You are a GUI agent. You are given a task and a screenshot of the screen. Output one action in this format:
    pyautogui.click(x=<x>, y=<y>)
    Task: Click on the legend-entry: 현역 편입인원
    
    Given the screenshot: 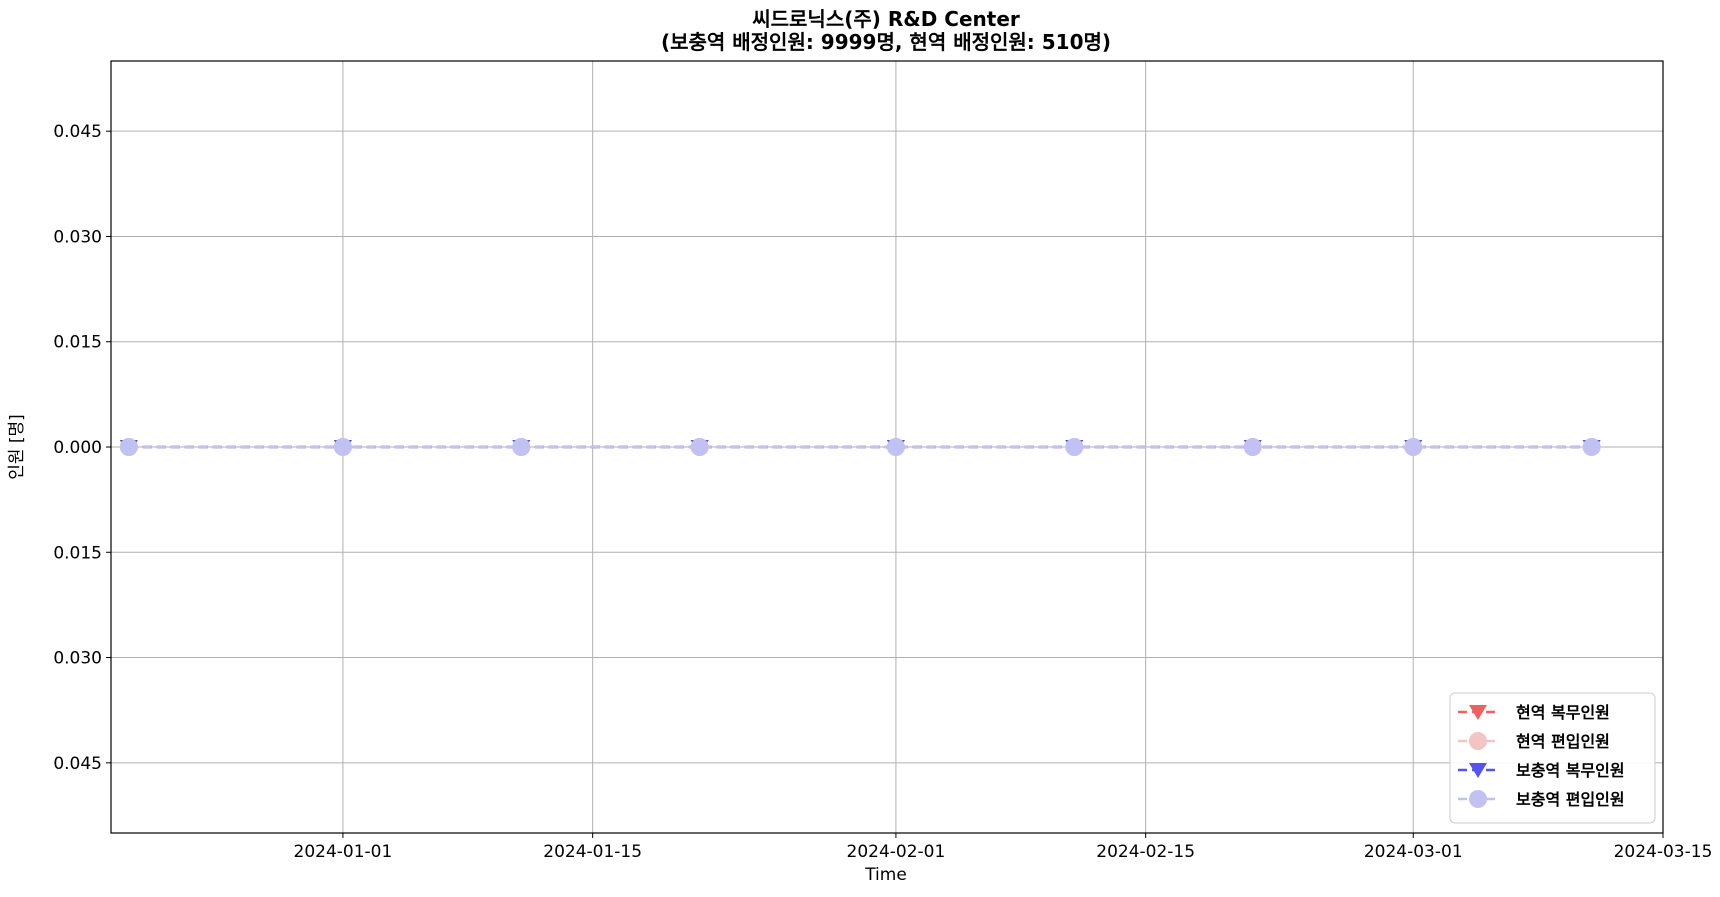 What is the action you would take?
    pyautogui.click(x=1534, y=741)
    